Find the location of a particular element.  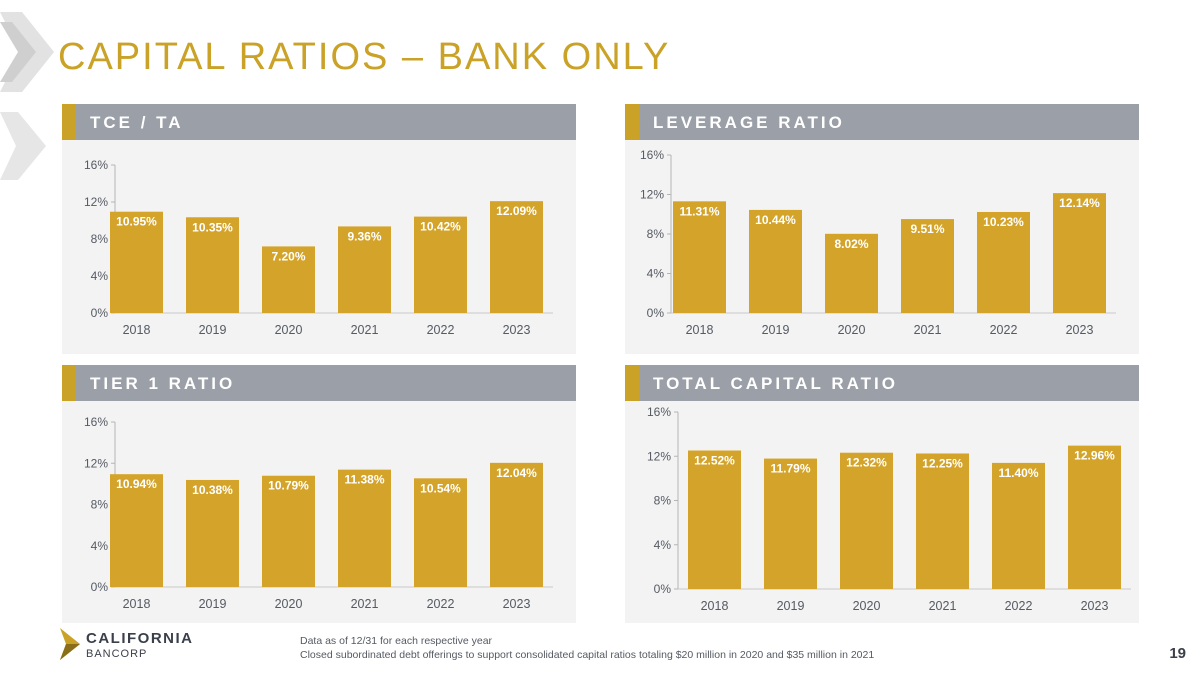

data-label: 11.31% is located at coordinates (699, 211).